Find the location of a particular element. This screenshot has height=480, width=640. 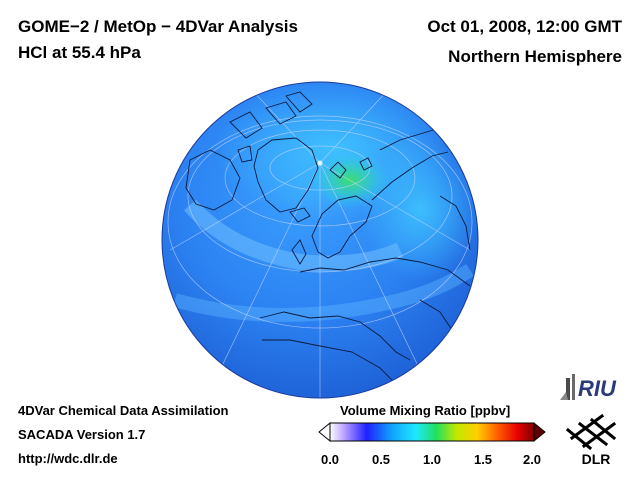

colorbar-left-arrow is located at coordinates (324, 432).